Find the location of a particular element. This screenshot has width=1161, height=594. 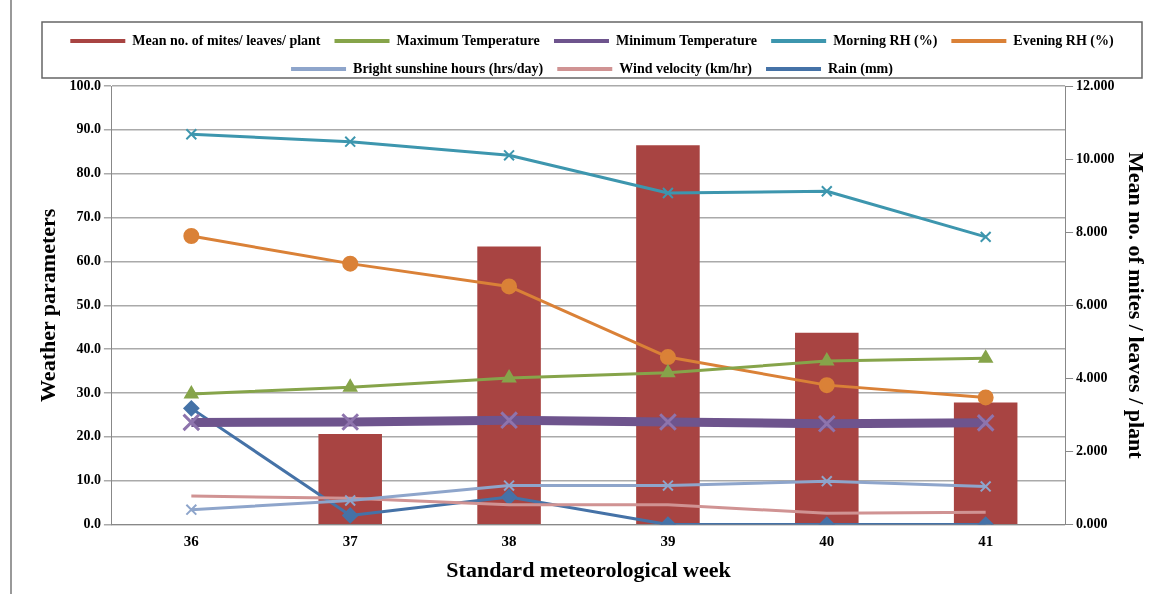

legend-label: Maximum Temperature is located at coordinates (468, 40).